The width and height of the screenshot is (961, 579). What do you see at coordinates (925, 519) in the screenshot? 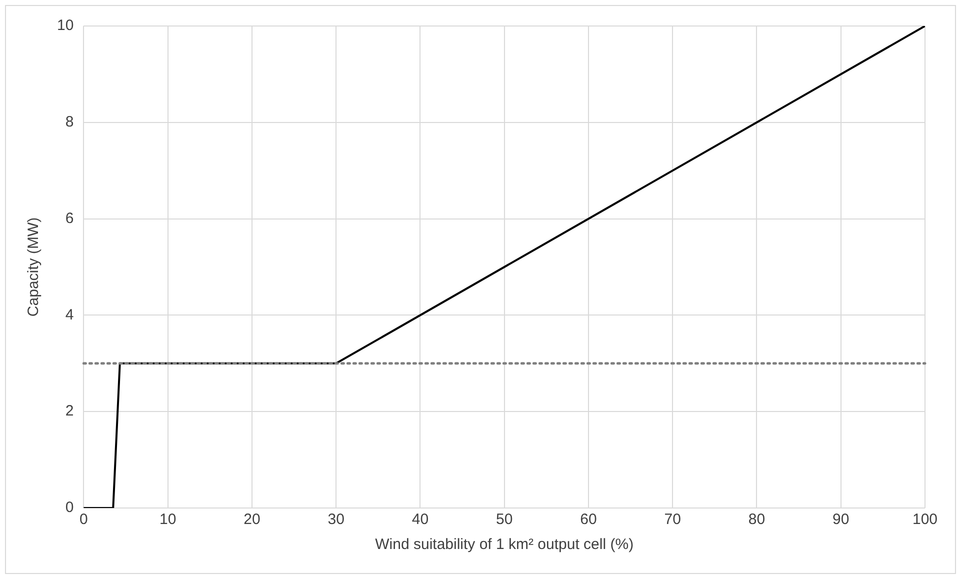
I see `x-tick-label: 100` at bounding box center [925, 519].